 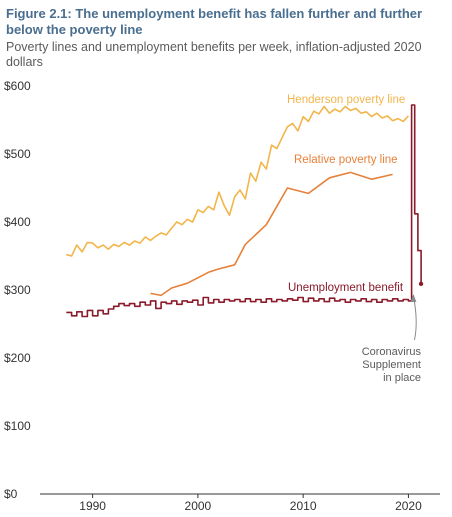 What do you see at coordinates (391, 365) in the screenshot?
I see `annotation-text-line: Supplement` at bounding box center [391, 365].